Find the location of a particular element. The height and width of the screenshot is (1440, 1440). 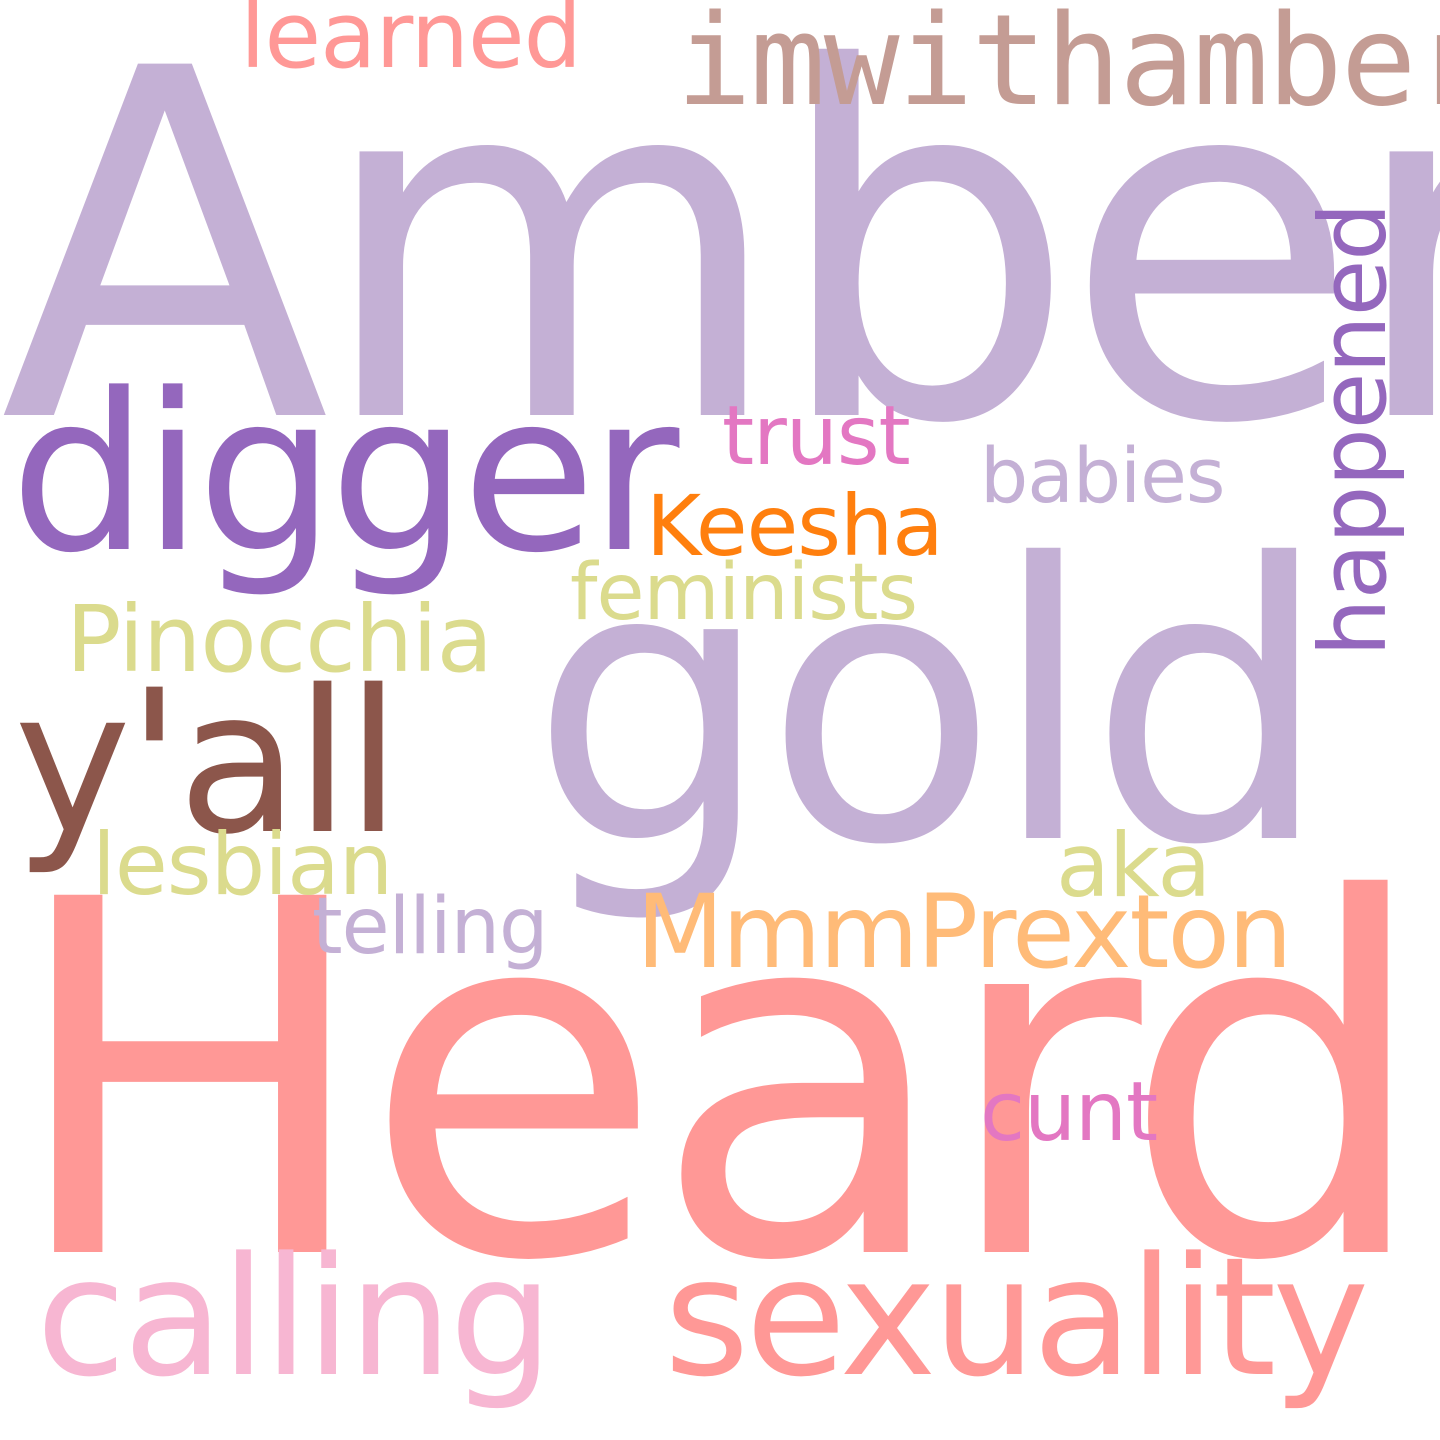

word-aka: aka is located at coordinates (1133, 865).